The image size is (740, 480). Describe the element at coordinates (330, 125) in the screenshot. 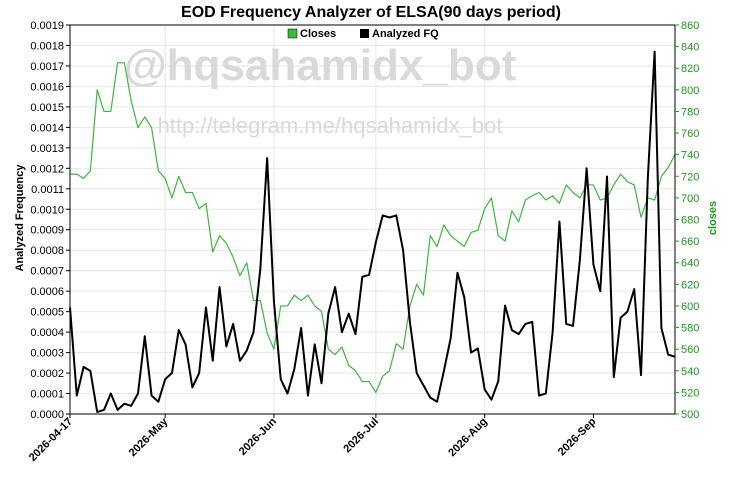

I see `watermark-url: http://telegram.me/hqsahamidx_bot` at that location.